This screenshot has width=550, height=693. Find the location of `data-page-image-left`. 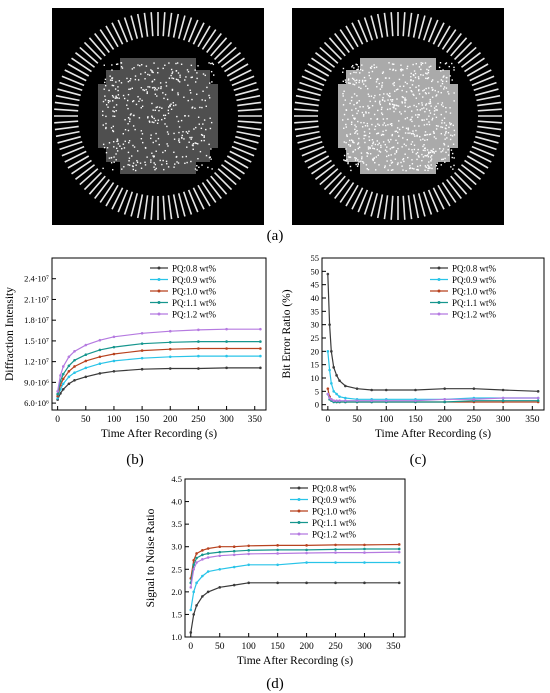

data-page-image-left is located at coordinates (158, 116).